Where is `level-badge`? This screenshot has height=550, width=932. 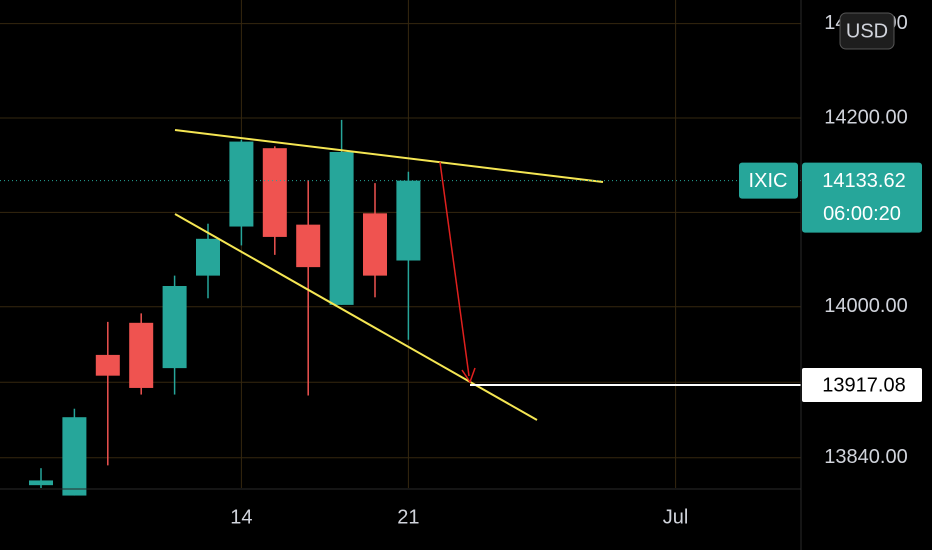 level-badge is located at coordinates (862, 385).